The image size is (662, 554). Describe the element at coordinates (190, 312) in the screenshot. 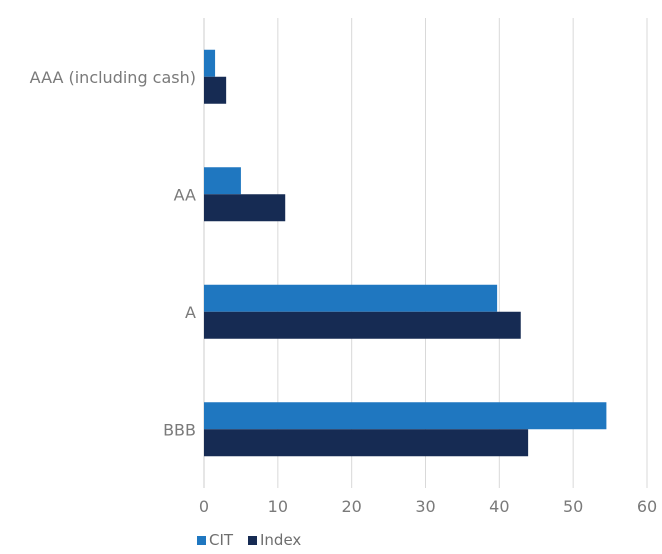

I see `category-label-2: A` at that location.